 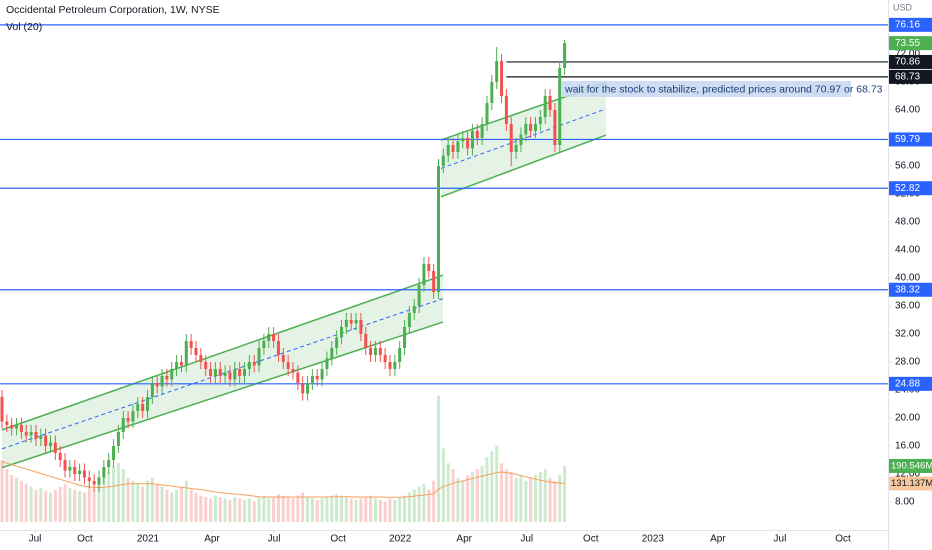 I want to click on x-tick-label: 2023, so click(x=653, y=539).